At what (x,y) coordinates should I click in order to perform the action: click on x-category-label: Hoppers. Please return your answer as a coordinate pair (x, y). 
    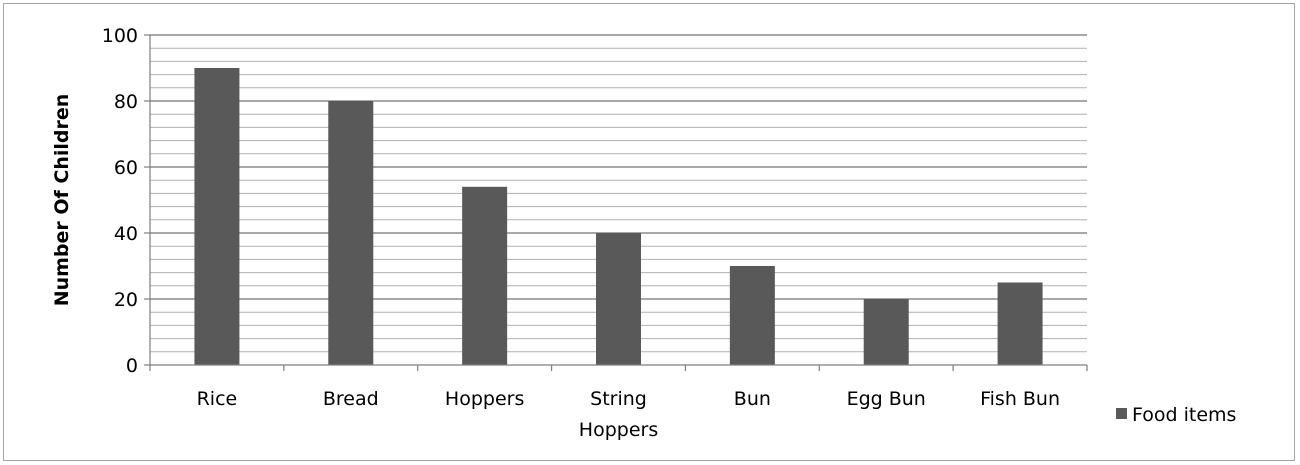
    Looking at the image, I should click on (484, 399).